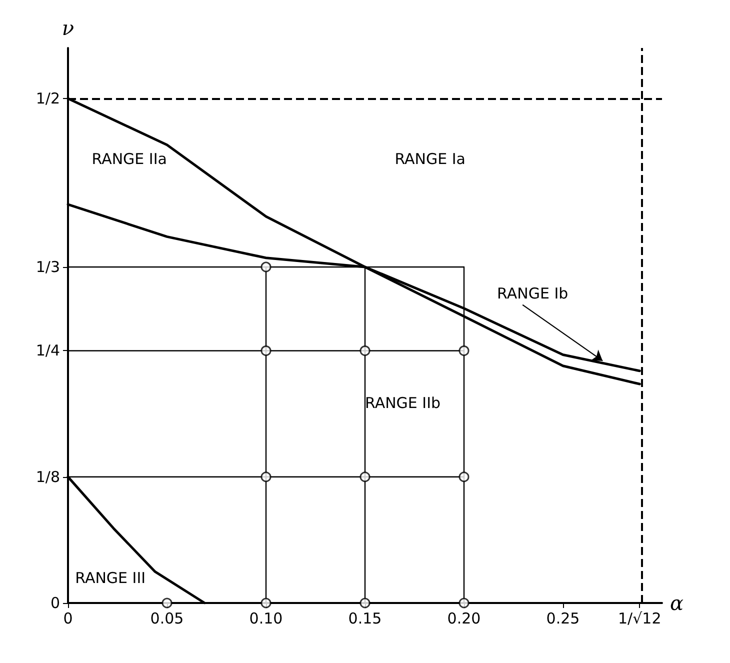 This screenshot has height=663, width=730. Describe the element at coordinates (266, 619) in the screenshot. I see `x-tick-label: 0.10` at that location.